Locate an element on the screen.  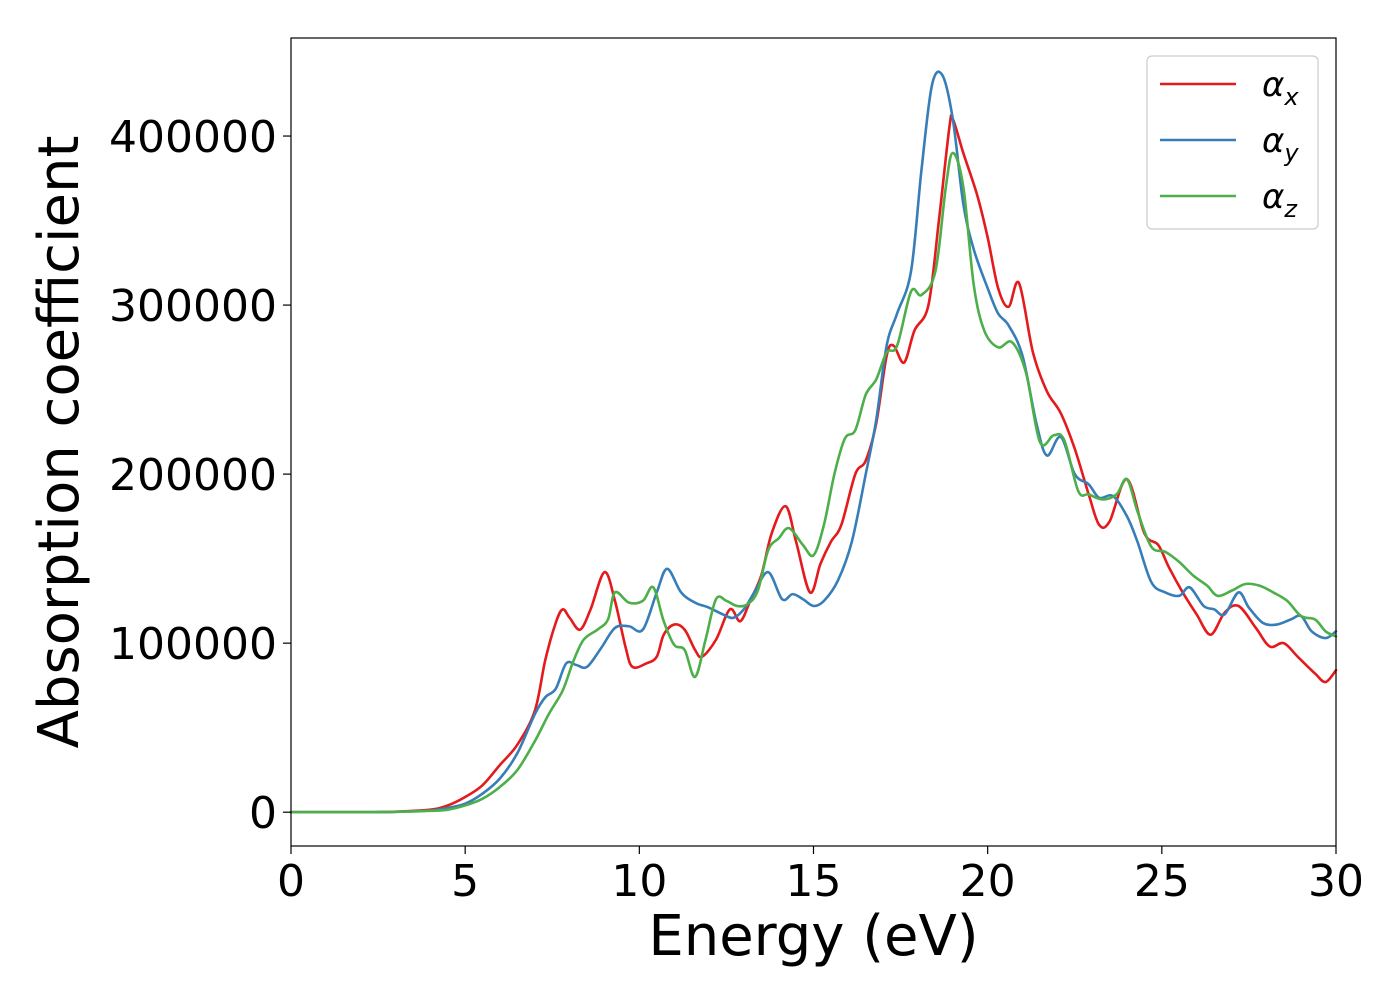
x-tick-label: 25 is located at coordinates (1162, 881).